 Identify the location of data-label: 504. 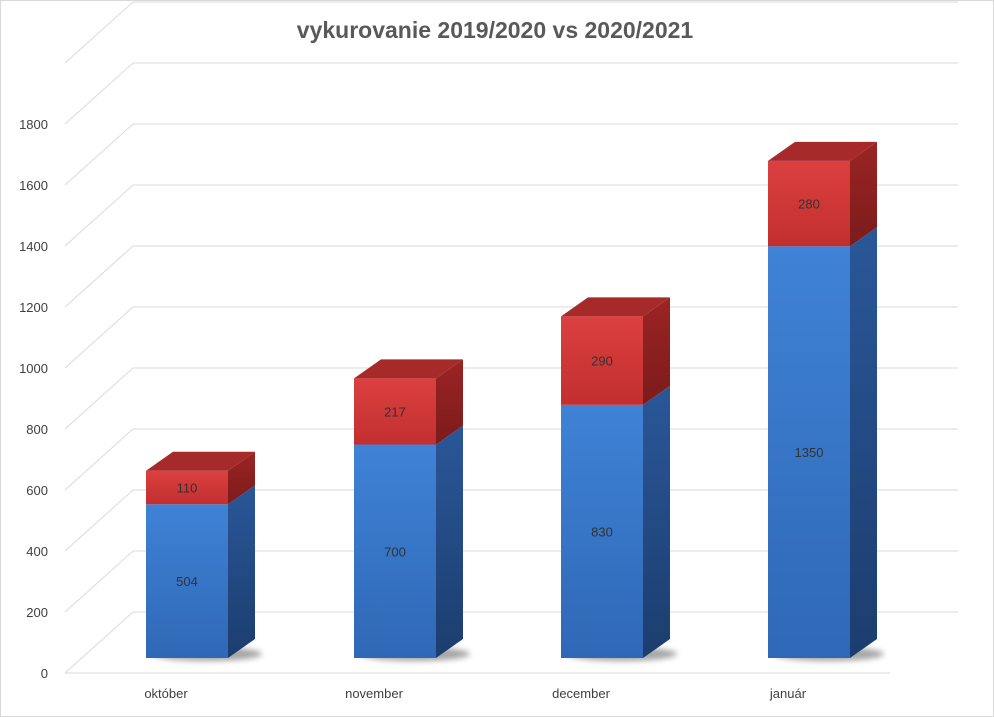
(187, 581).